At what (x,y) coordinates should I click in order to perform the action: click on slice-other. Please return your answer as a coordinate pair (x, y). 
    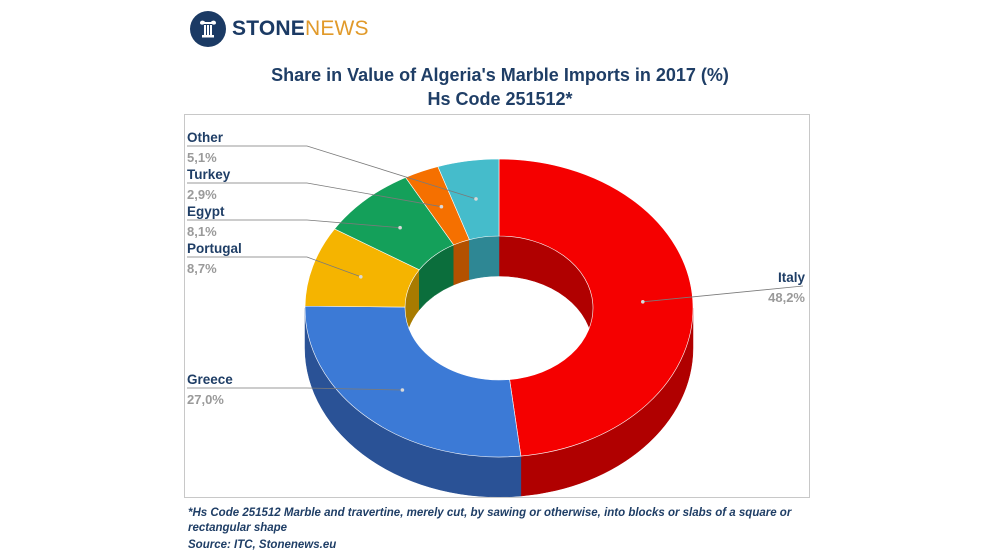
    Looking at the image, I should click on (468, 199).